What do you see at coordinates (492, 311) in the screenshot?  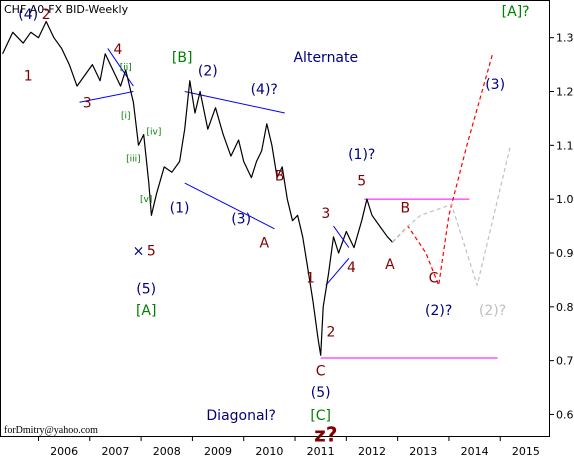 I see `wave-label-32: (2)?` at bounding box center [492, 311].